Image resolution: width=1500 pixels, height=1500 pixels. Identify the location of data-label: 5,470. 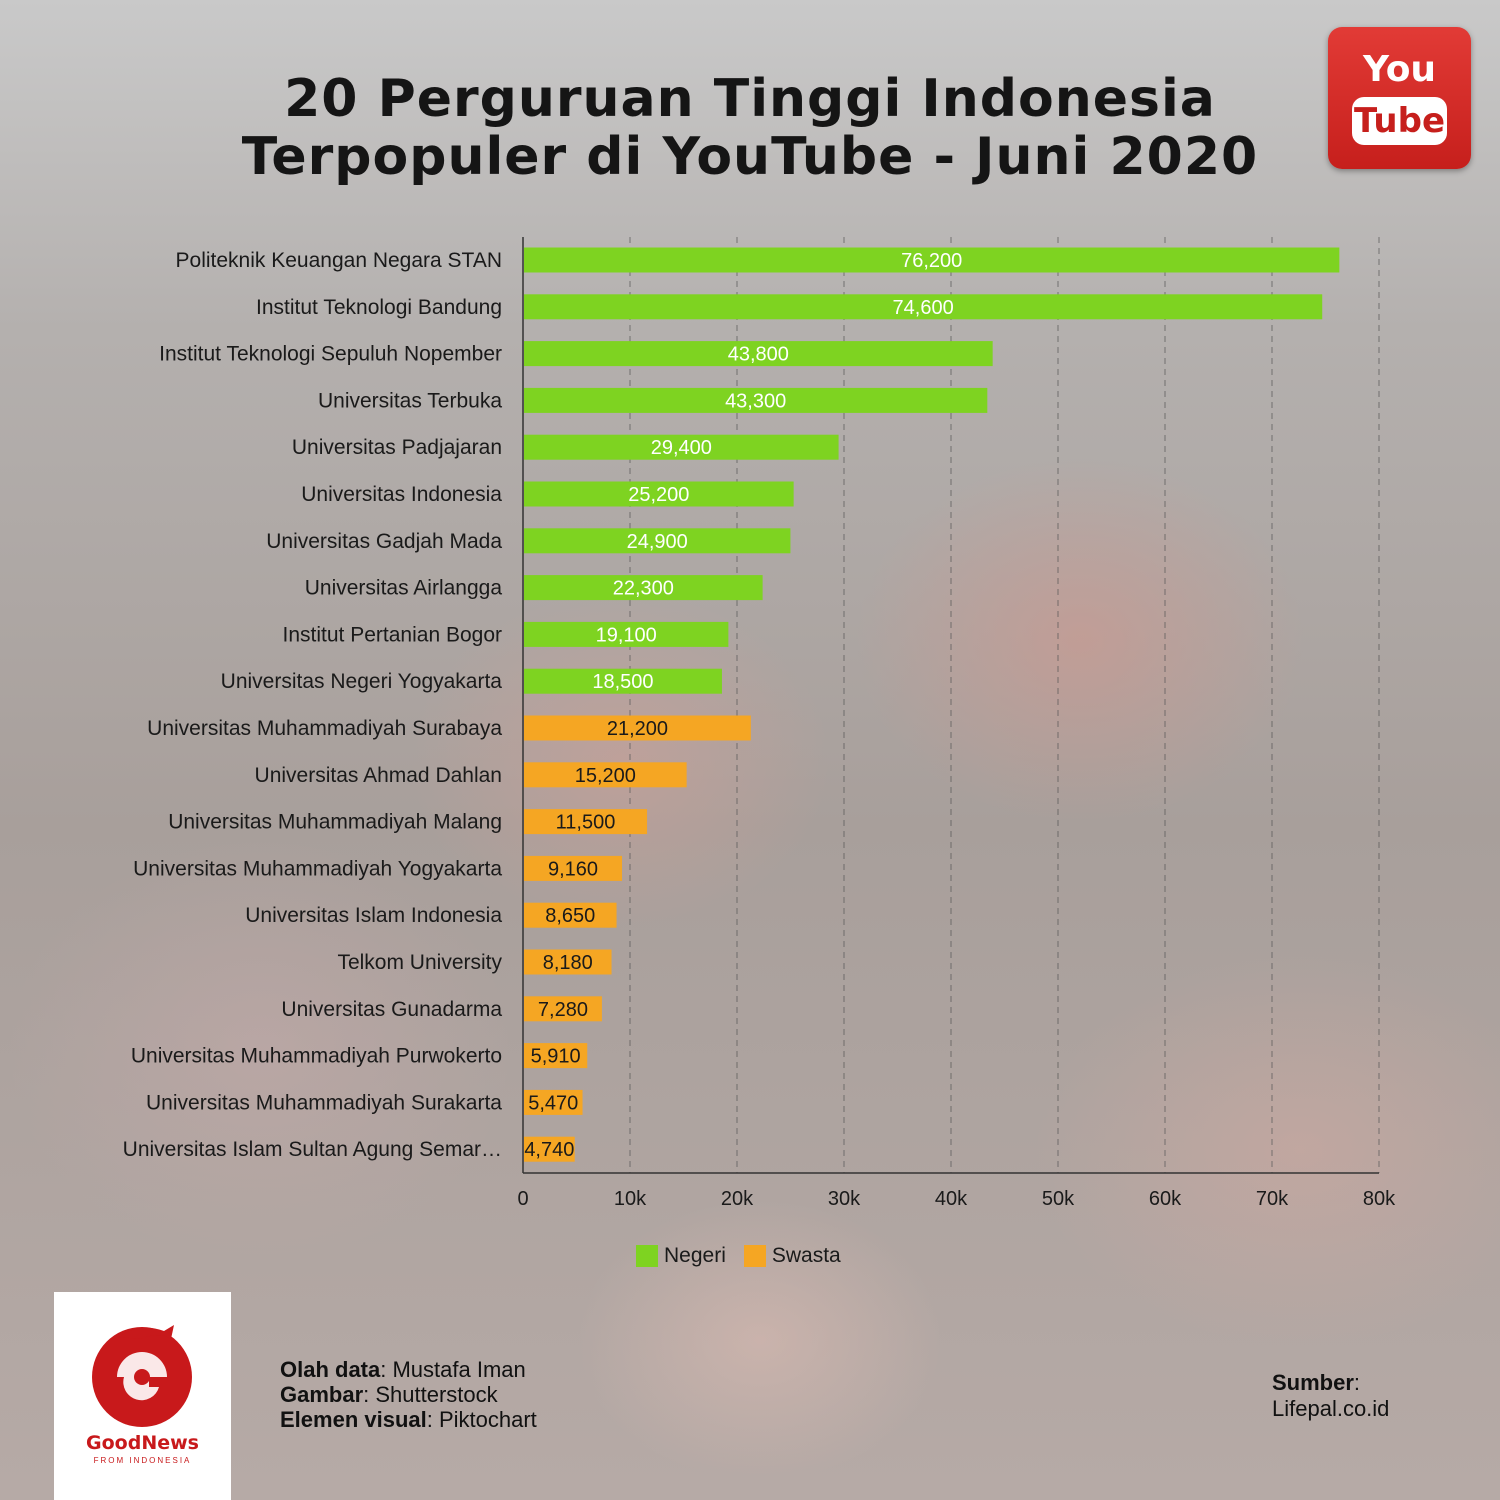
(553, 1103).